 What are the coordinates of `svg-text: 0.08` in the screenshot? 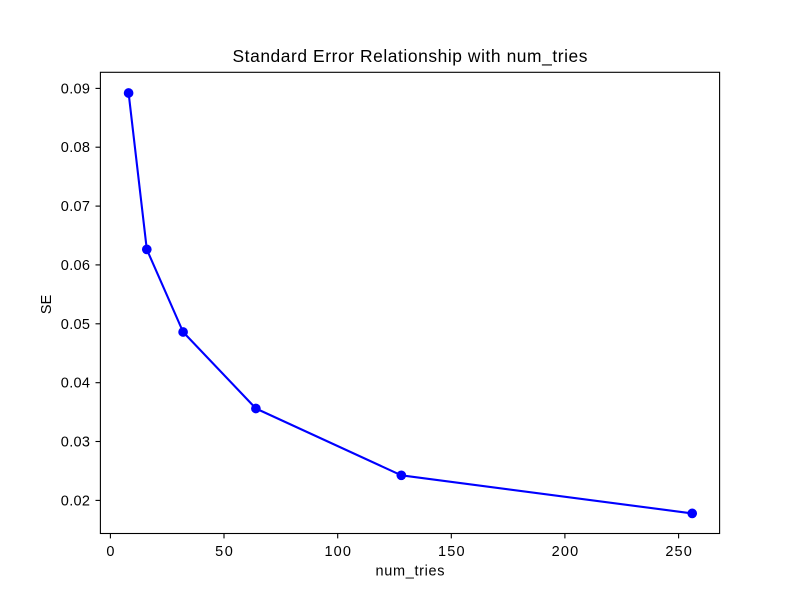 It's located at (75, 148).